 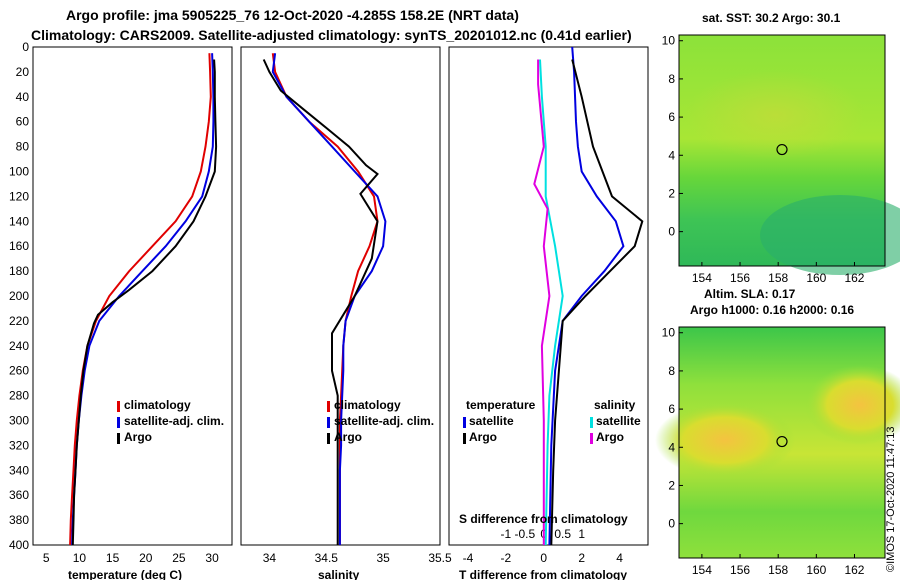 I want to click on depth-tick-label: 240, so click(x=19, y=346).